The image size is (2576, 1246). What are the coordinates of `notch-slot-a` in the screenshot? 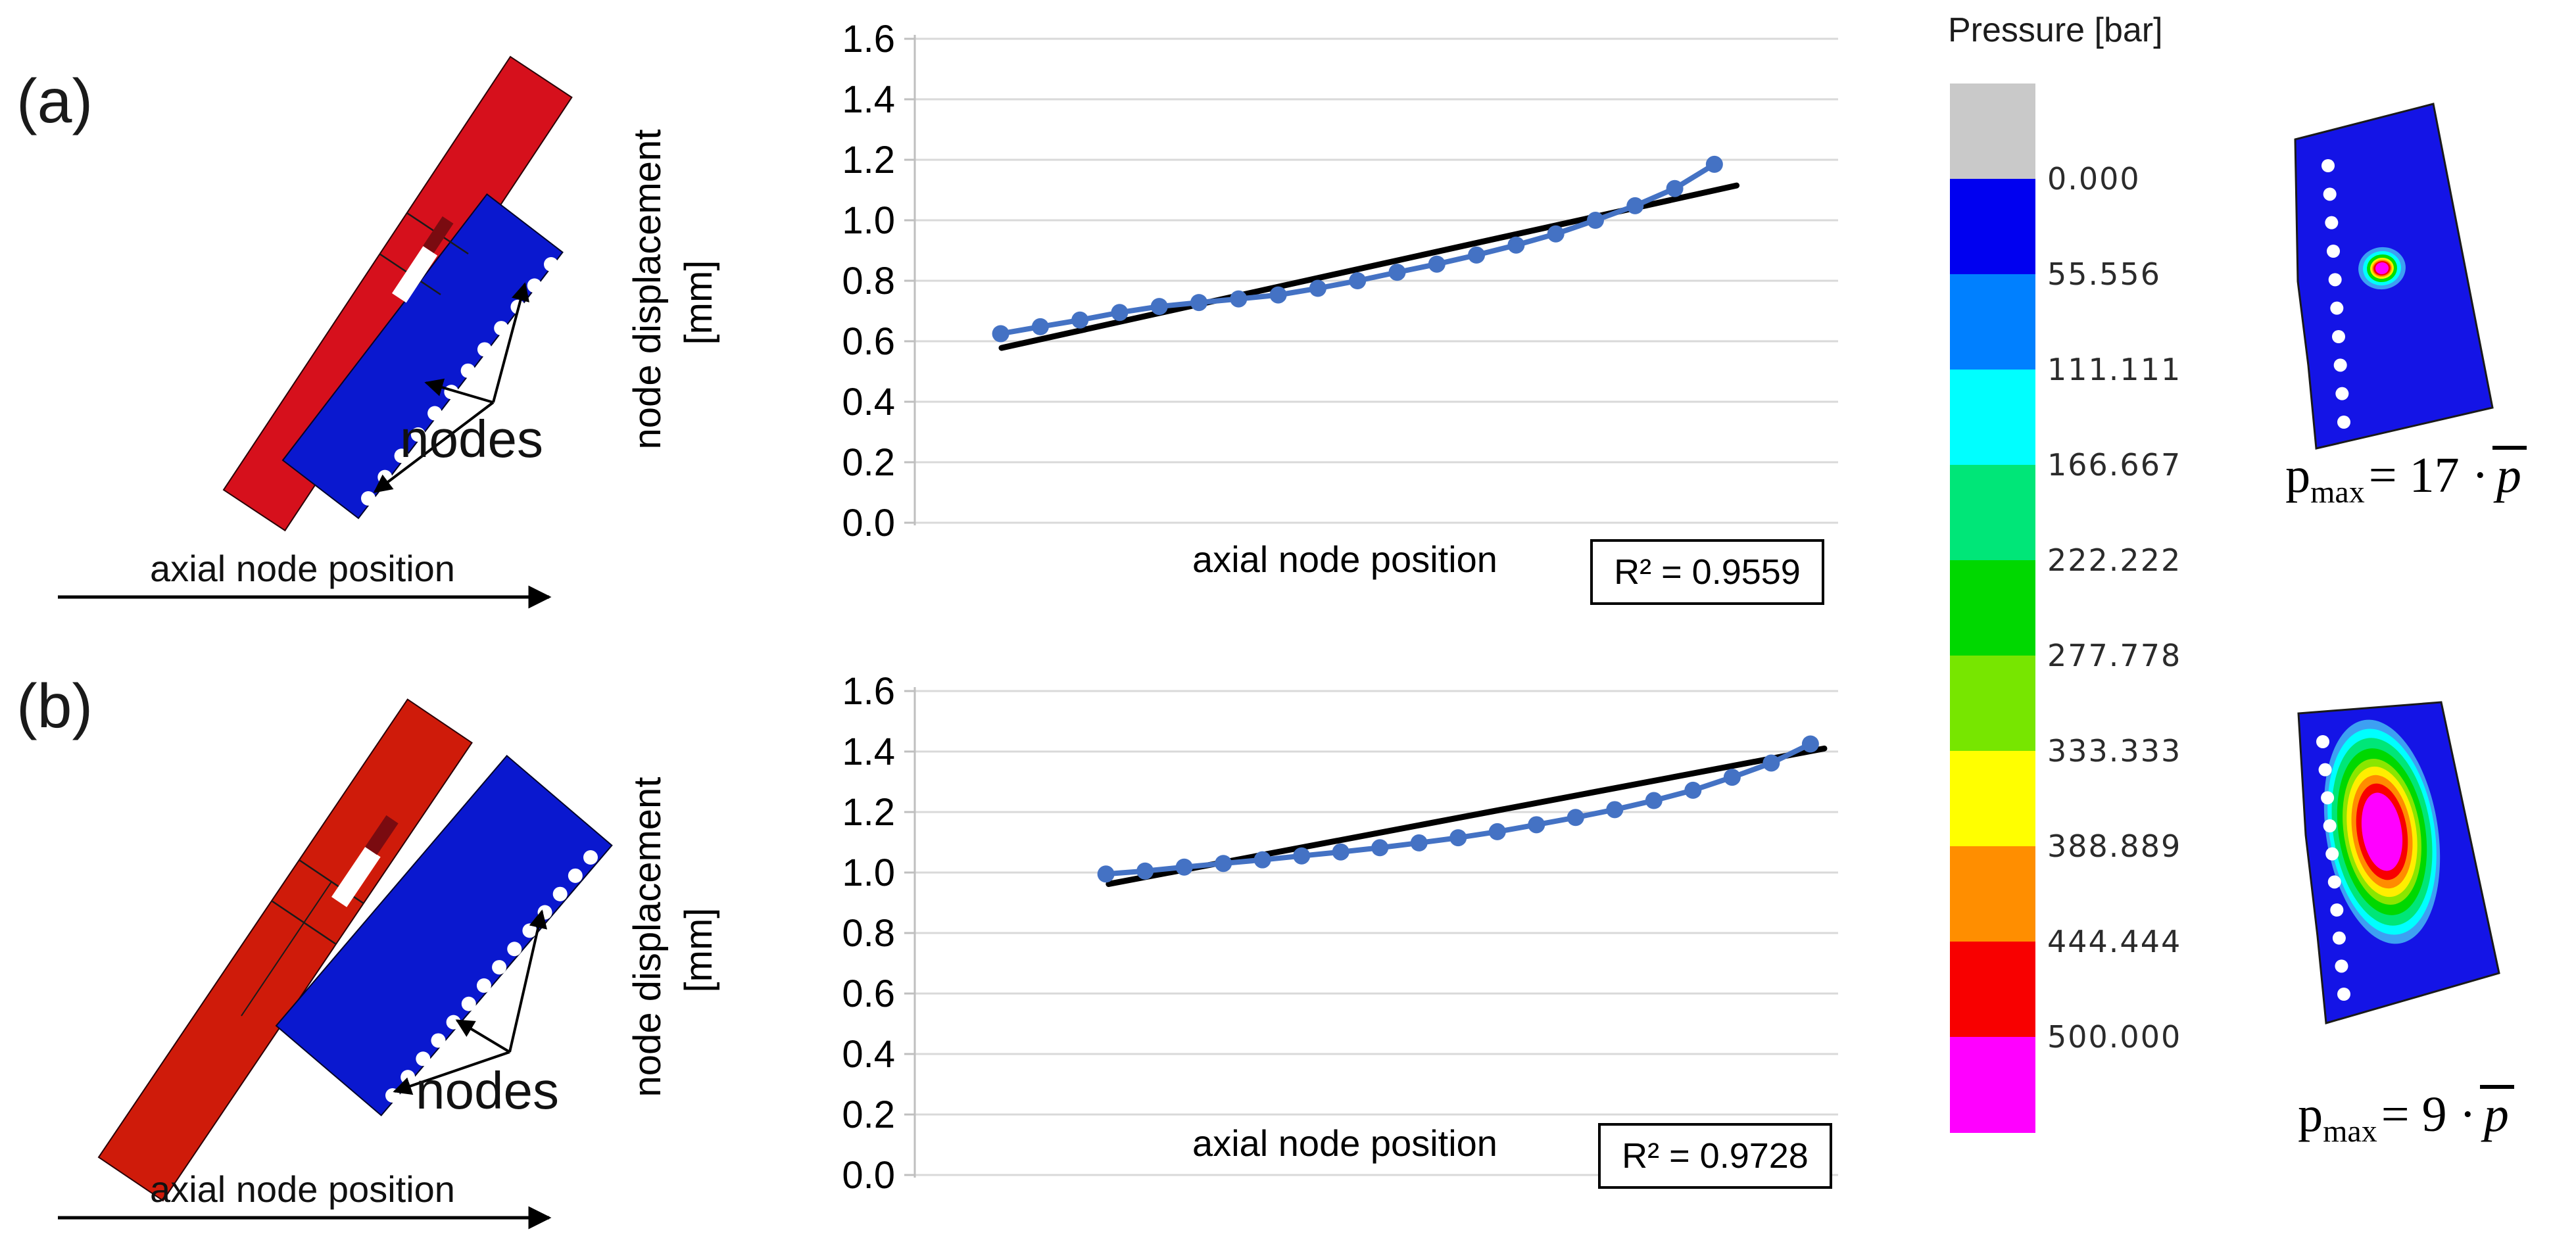 It's located at (415, 274).